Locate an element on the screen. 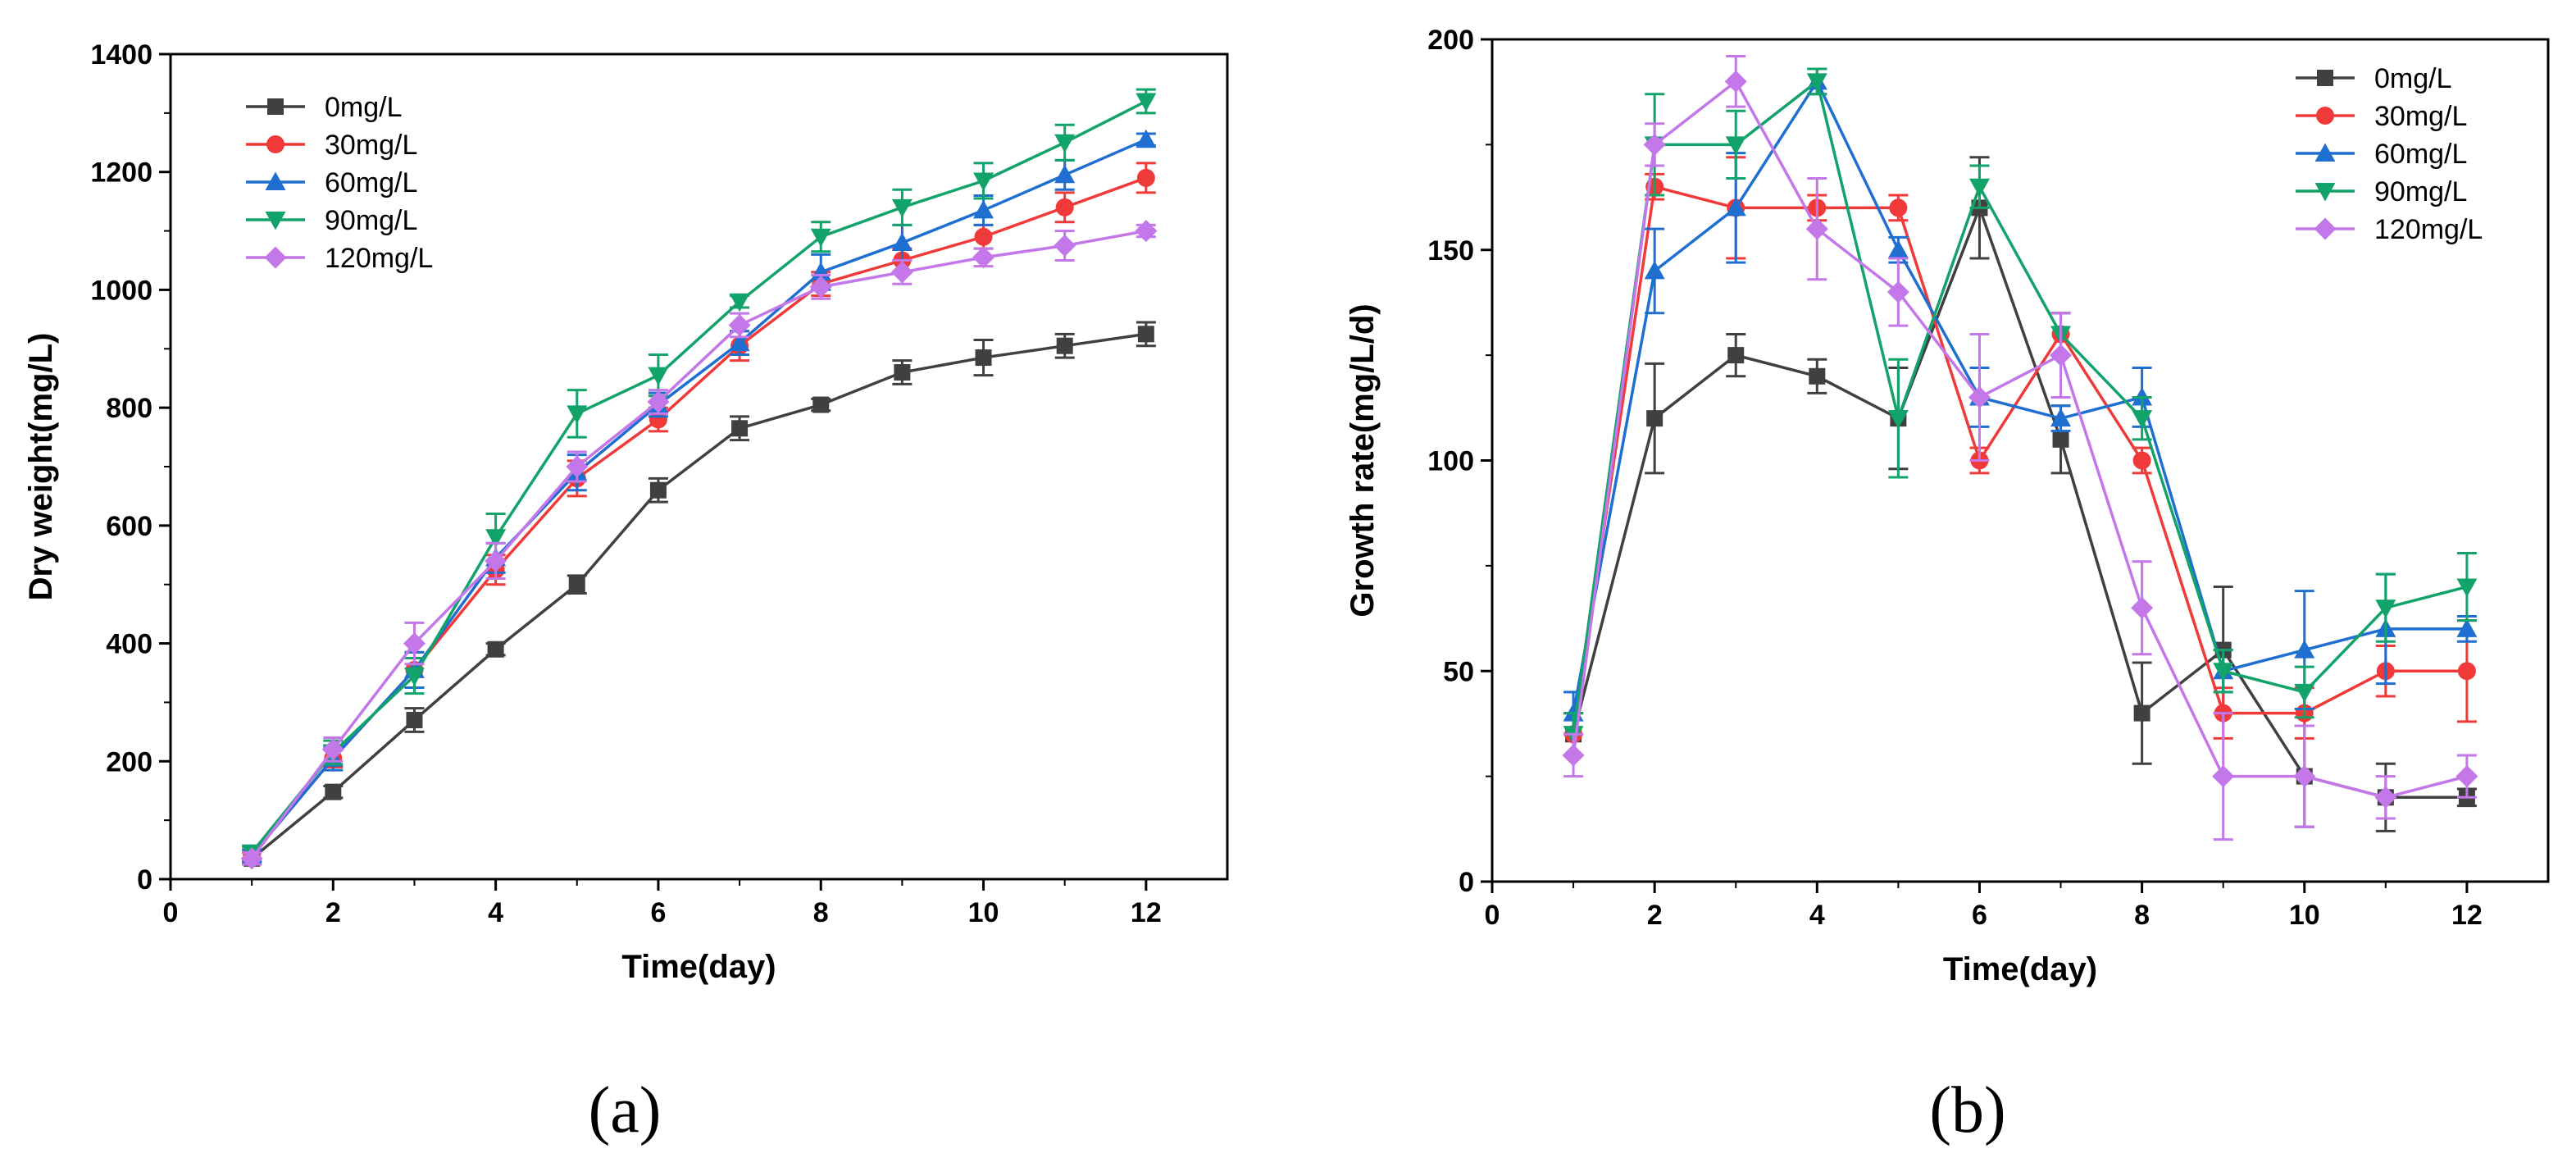 Image resolution: width=2576 pixels, height=1167 pixels. x-tick-label: 0 is located at coordinates (171, 913).